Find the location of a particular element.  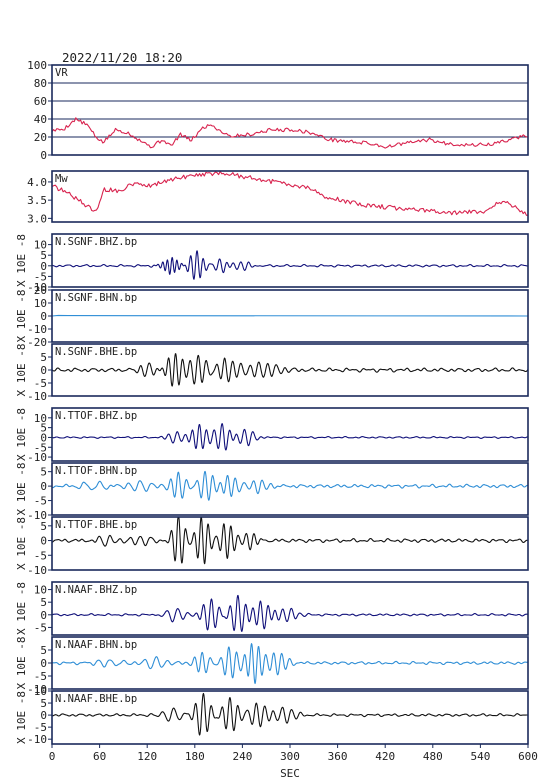

panel-label: Mw is located at coordinates (61, 179).